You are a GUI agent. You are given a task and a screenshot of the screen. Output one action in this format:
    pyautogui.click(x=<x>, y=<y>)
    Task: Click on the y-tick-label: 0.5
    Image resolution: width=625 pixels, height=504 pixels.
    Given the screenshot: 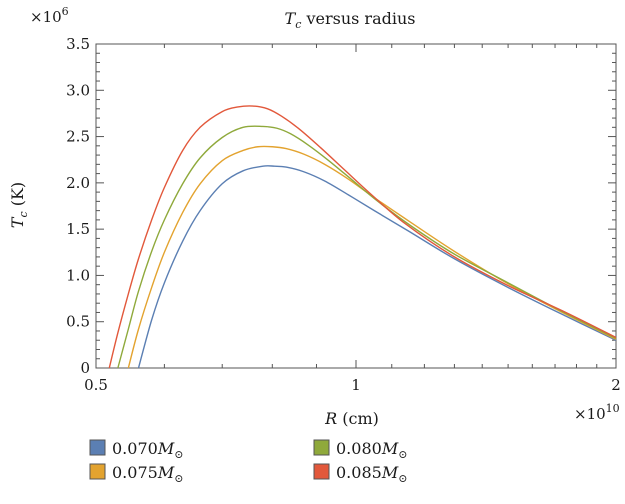 What is the action you would take?
    pyautogui.click(x=78, y=322)
    